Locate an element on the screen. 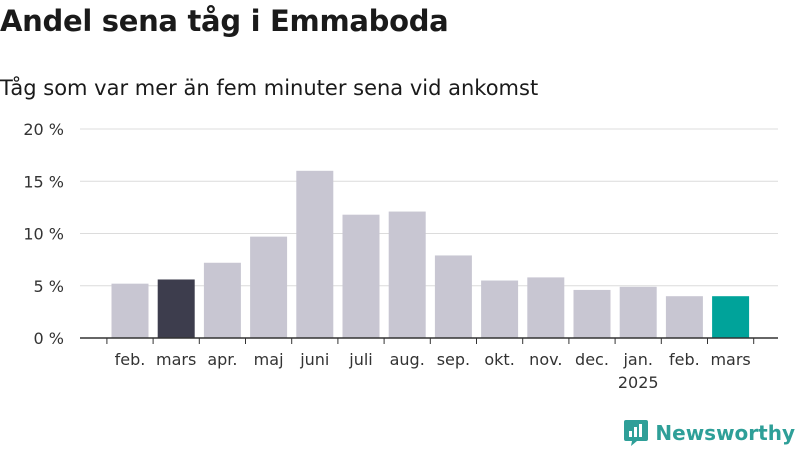 This screenshot has width=800, height=450. x-tick-label: dec. is located at coordinates (592, 359).